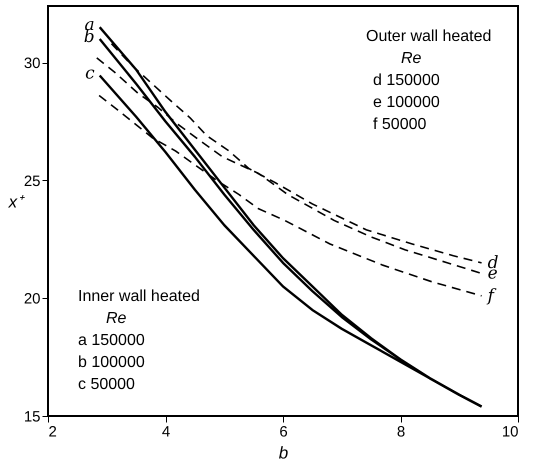 This screenshot has width=543, height=476. What do you see at coordinates (510, 432) in the screenshot?
I see `x-tick-label: 10` at bounding box center [510, 432].